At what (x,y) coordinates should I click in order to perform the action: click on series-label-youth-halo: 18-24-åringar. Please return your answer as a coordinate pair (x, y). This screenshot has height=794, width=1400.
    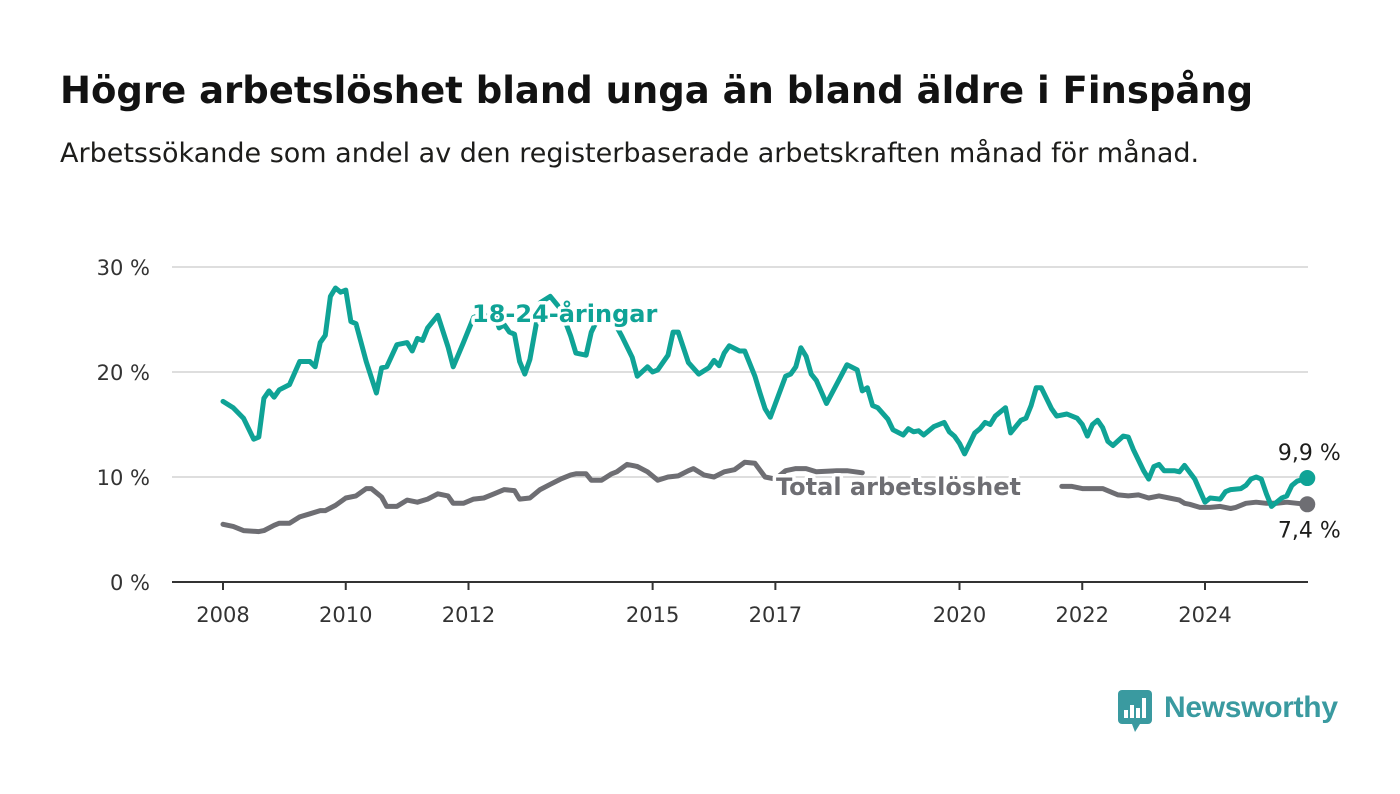
    Looking at the image, I should click on (564, 313).